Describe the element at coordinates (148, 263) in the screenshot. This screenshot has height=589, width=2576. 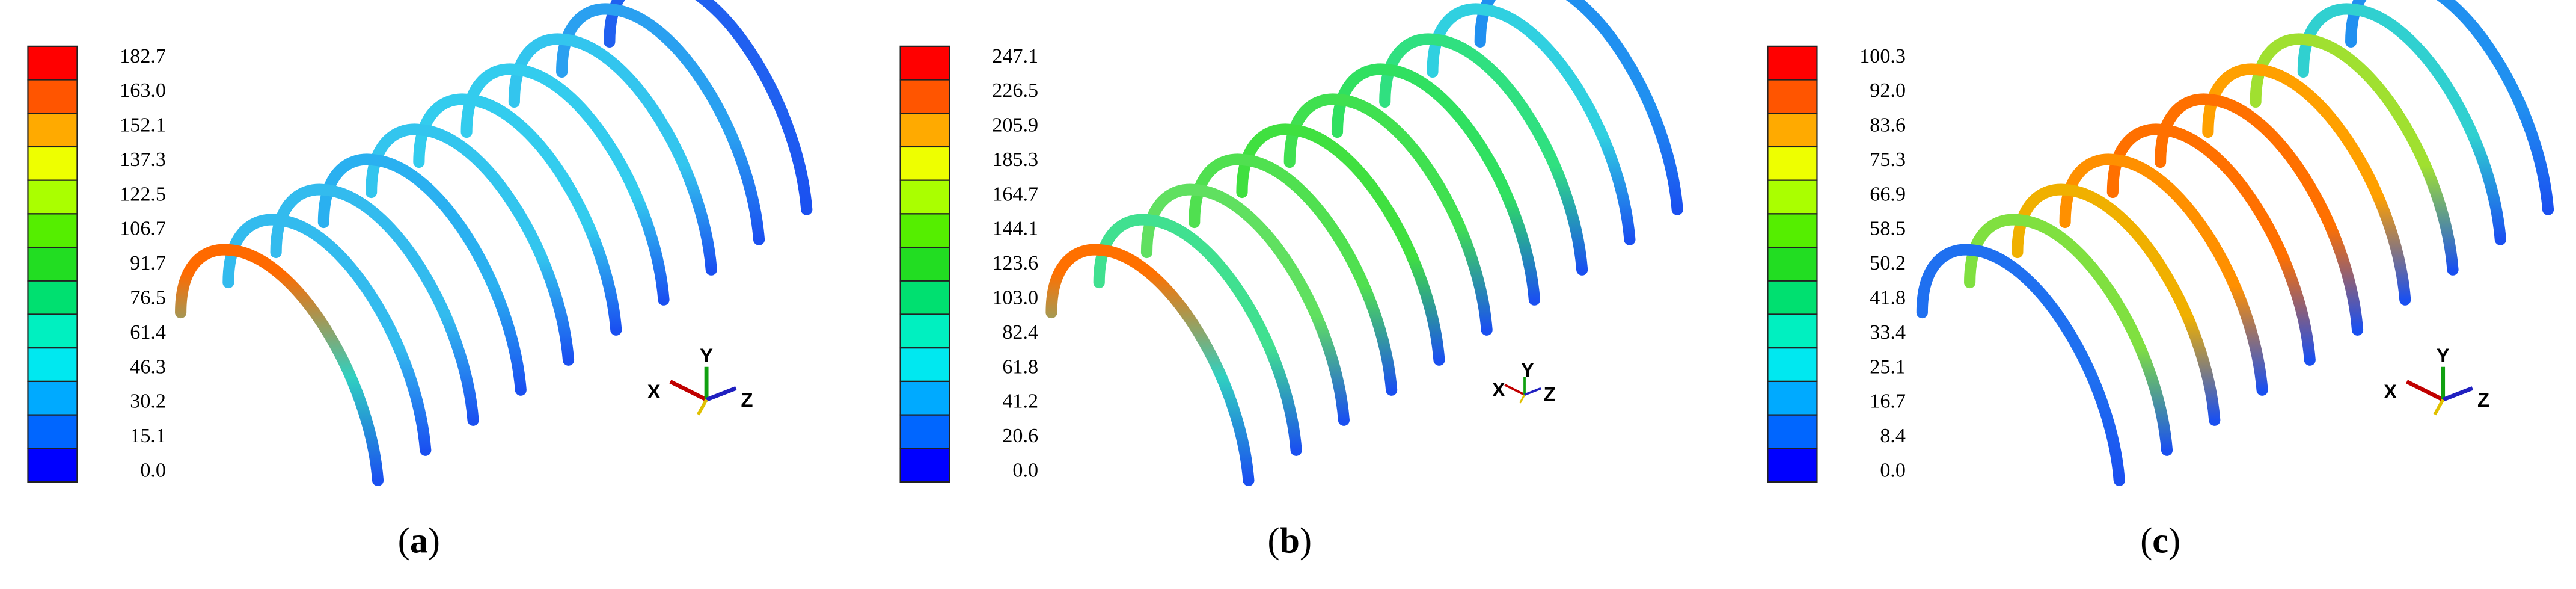
I see `legend-label: 91.7` at that location.